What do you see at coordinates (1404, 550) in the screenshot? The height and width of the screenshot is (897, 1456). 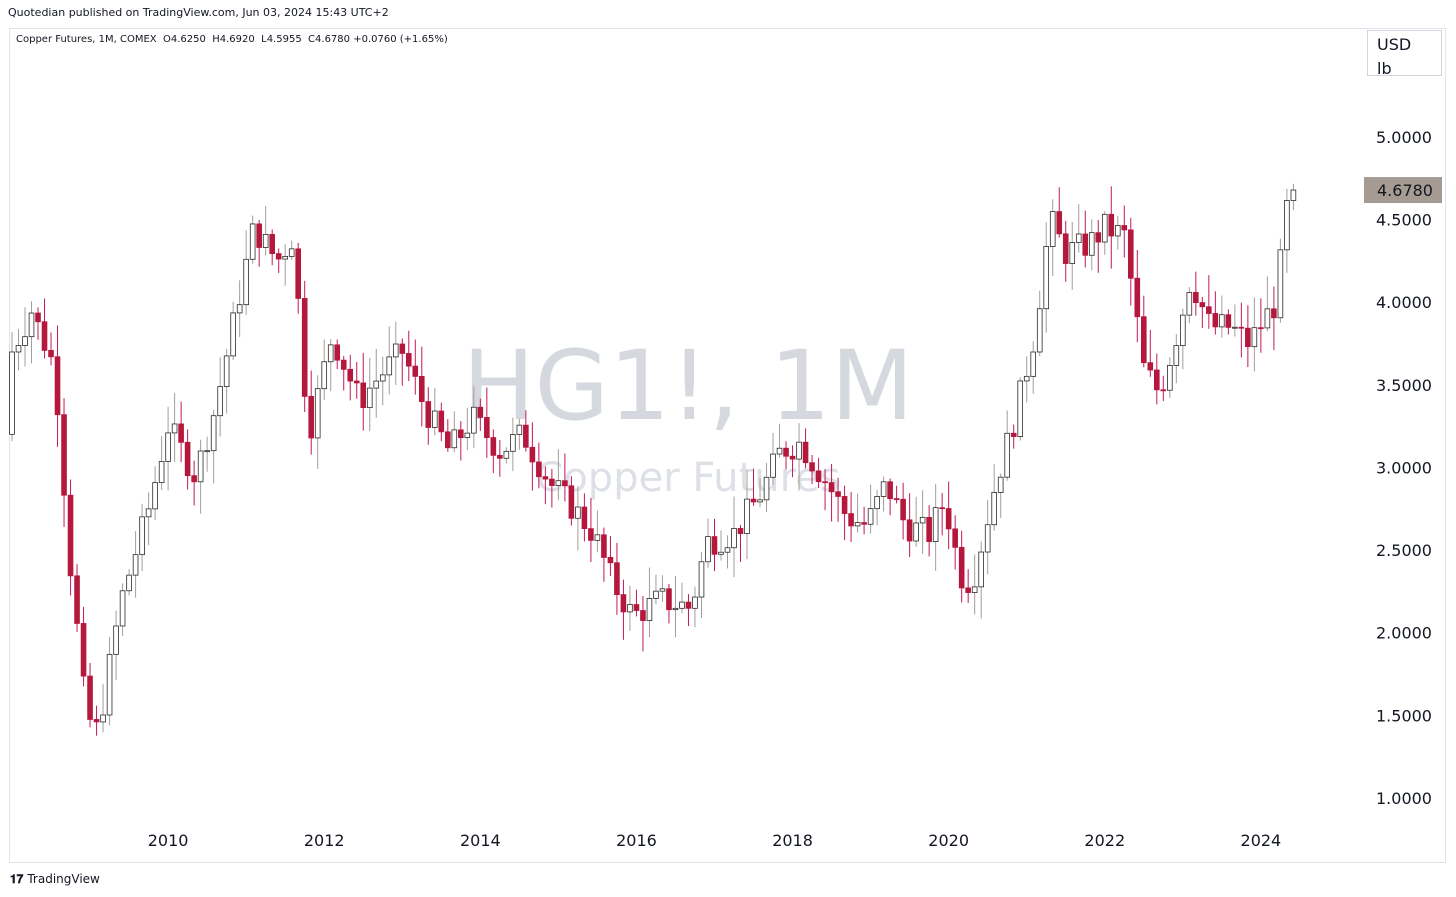 I see `y-tick-label: 2.5000` at bounding box center [1404, 550].